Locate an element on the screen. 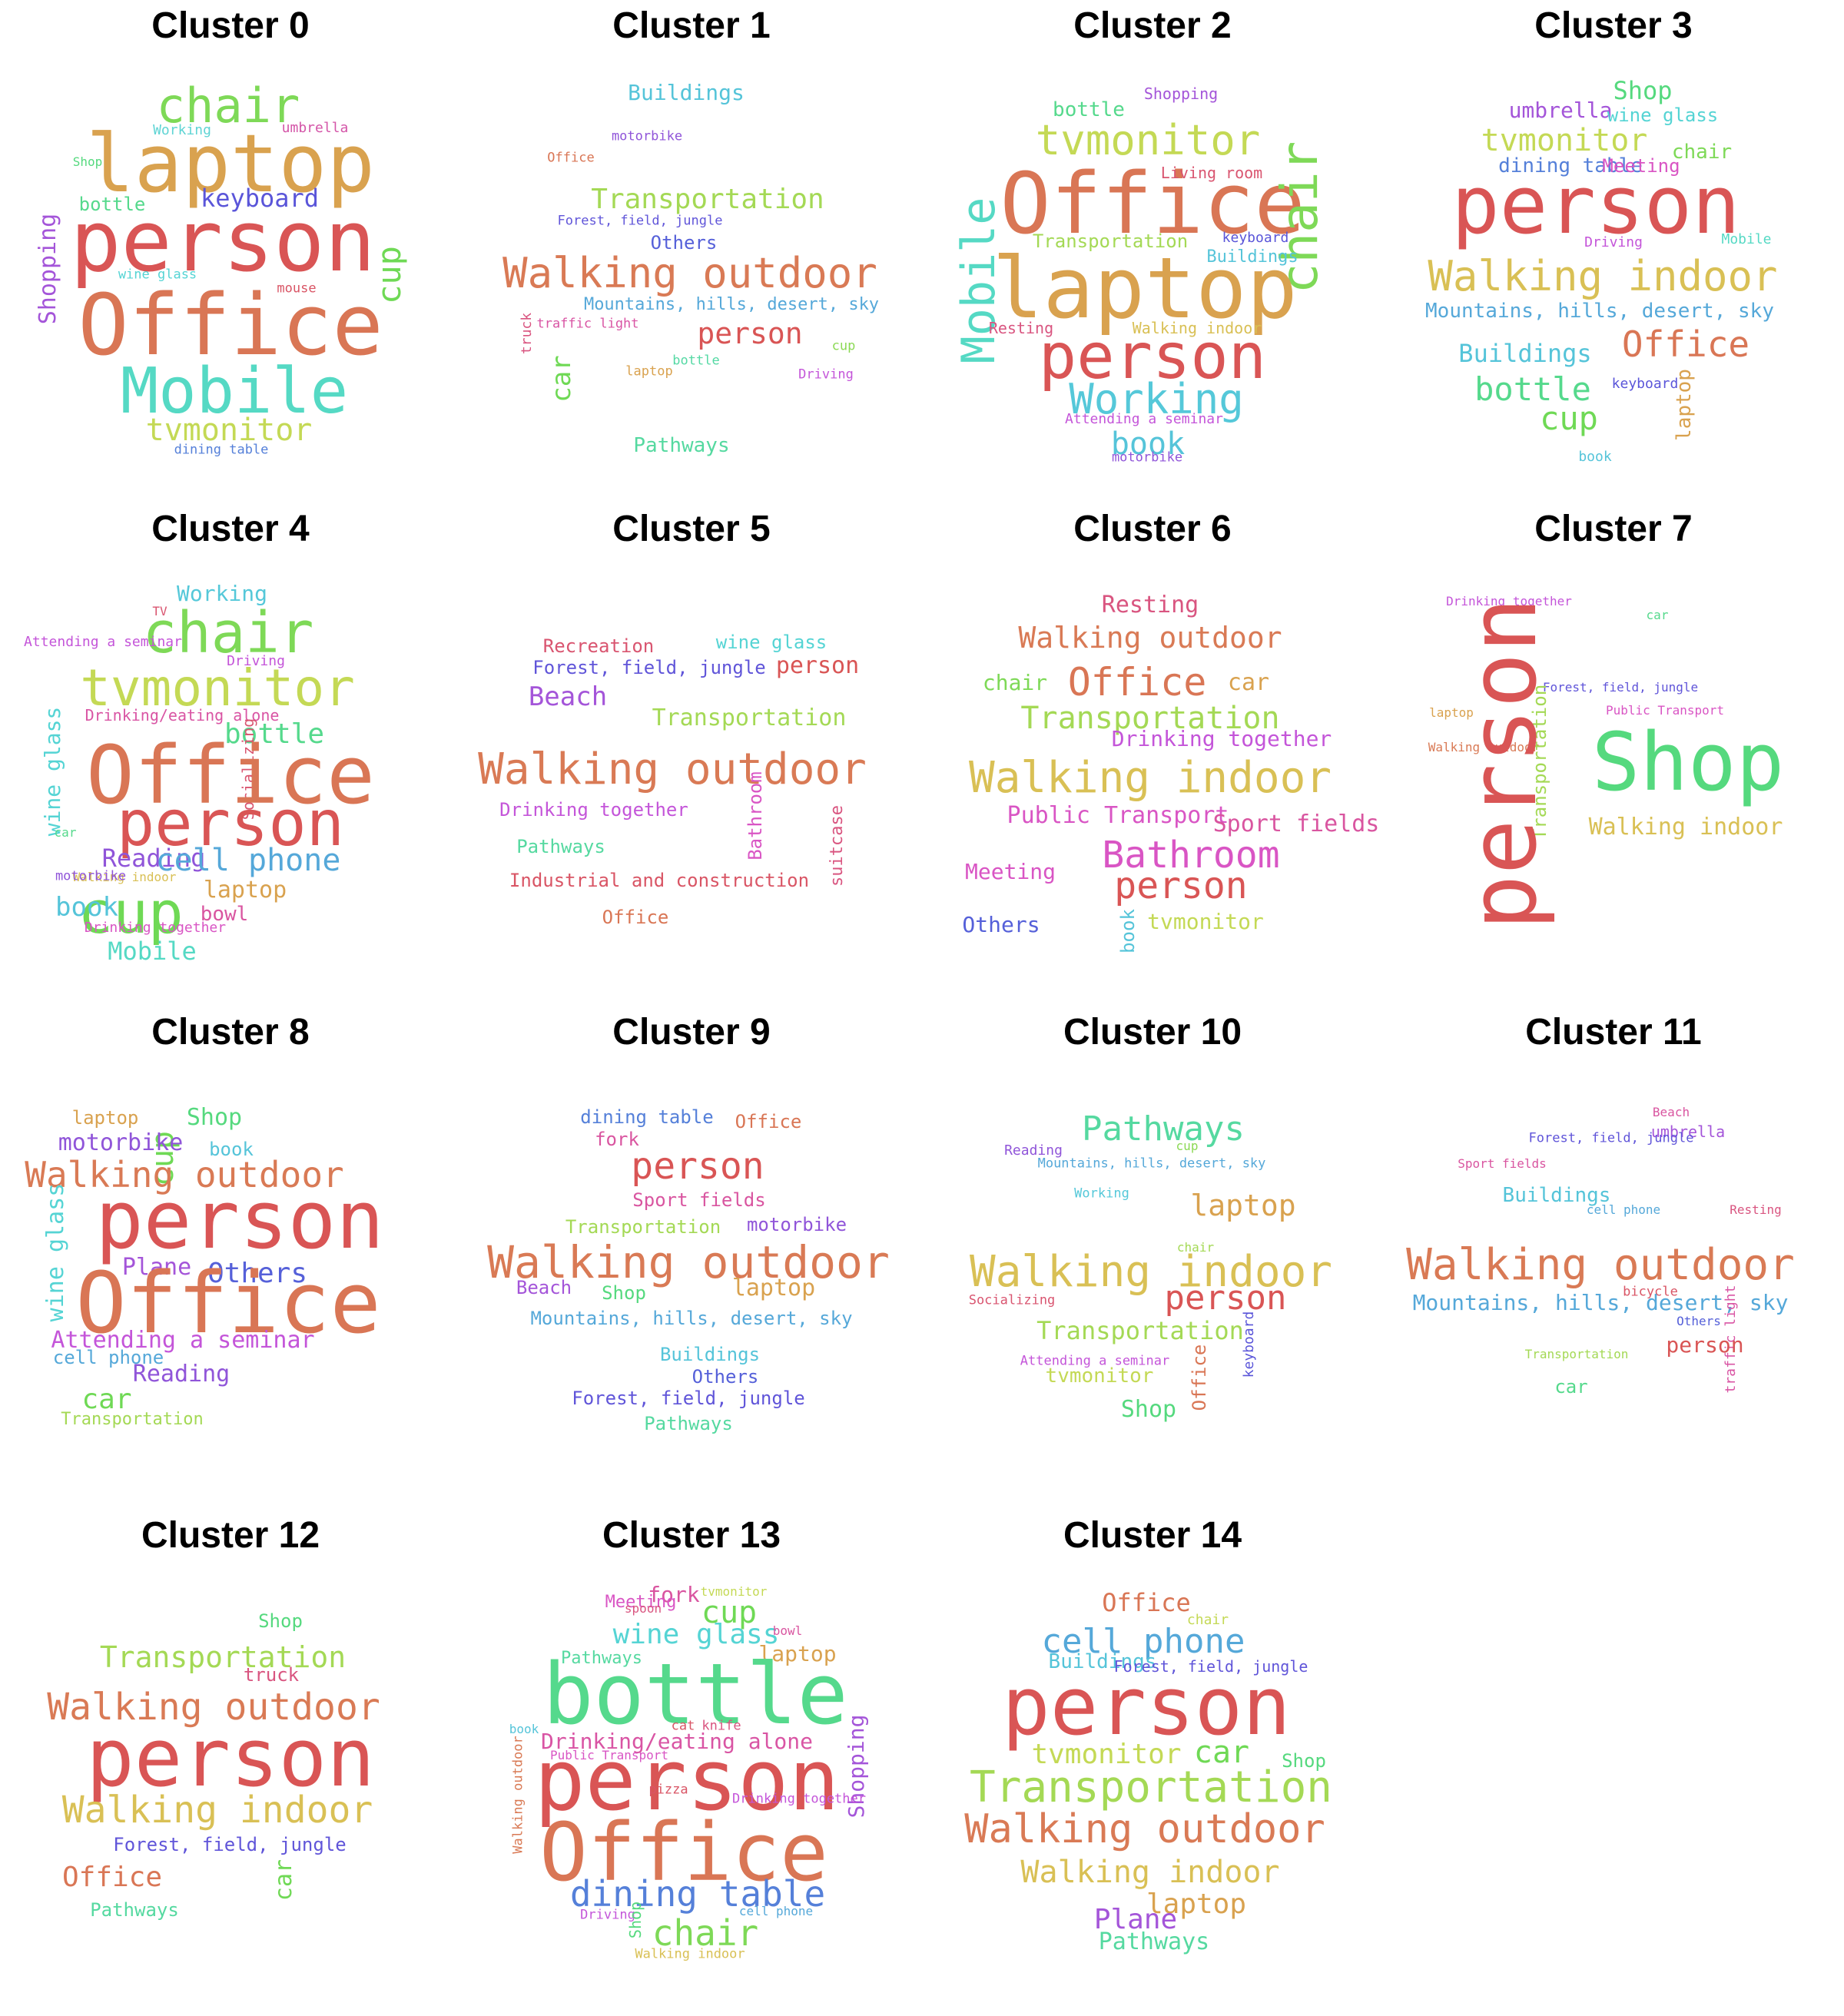 The image size is (1844, 2016). word-label: Resting is located at coordinates (1150, 605).